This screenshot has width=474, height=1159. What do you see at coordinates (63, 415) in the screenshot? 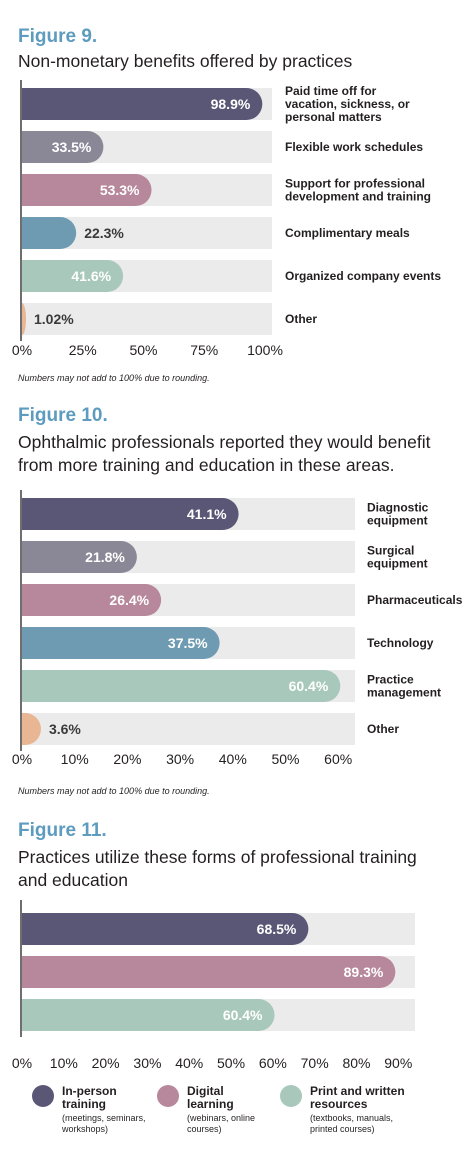
I see `figure-10-title: Figure 10.` at bounding box center [63, 415].